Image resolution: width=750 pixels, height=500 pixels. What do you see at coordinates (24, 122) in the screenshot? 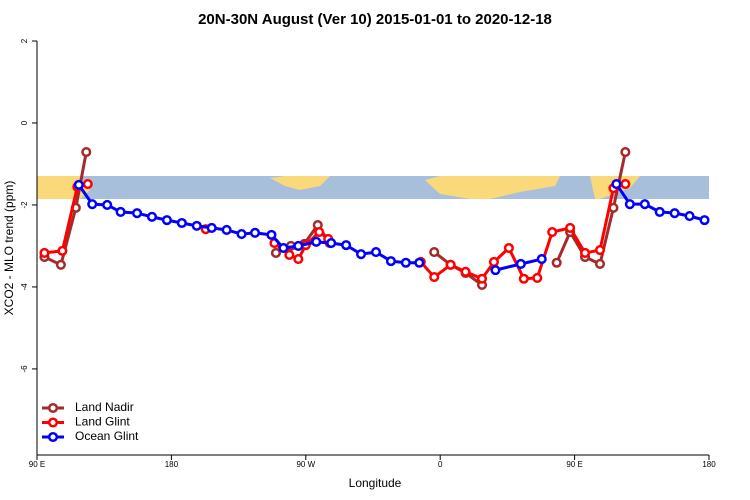
I see `y-tick-label: 0` at bounding box center [24, 122].